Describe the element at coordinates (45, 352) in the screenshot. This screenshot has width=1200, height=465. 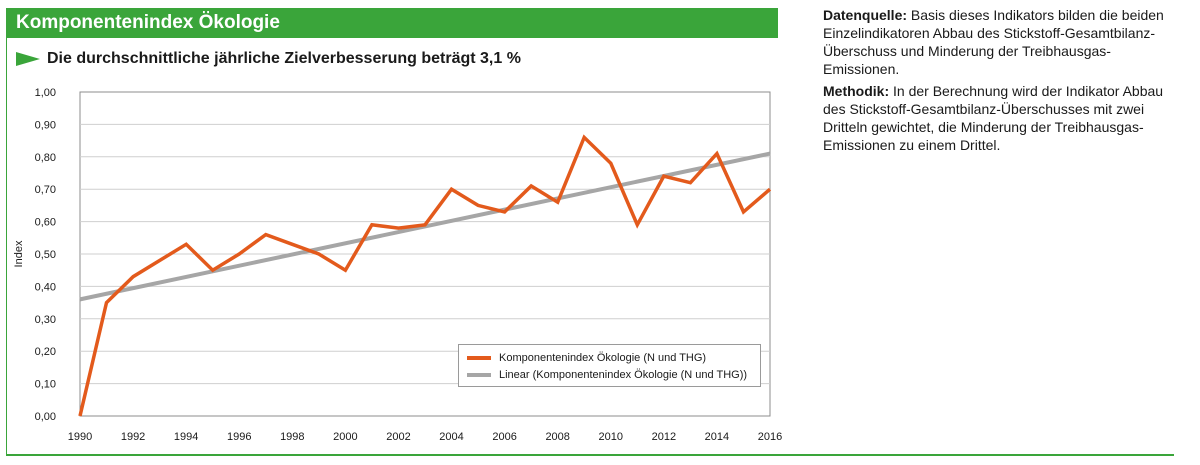
I see `y-tick-label: 0,20` at that location.